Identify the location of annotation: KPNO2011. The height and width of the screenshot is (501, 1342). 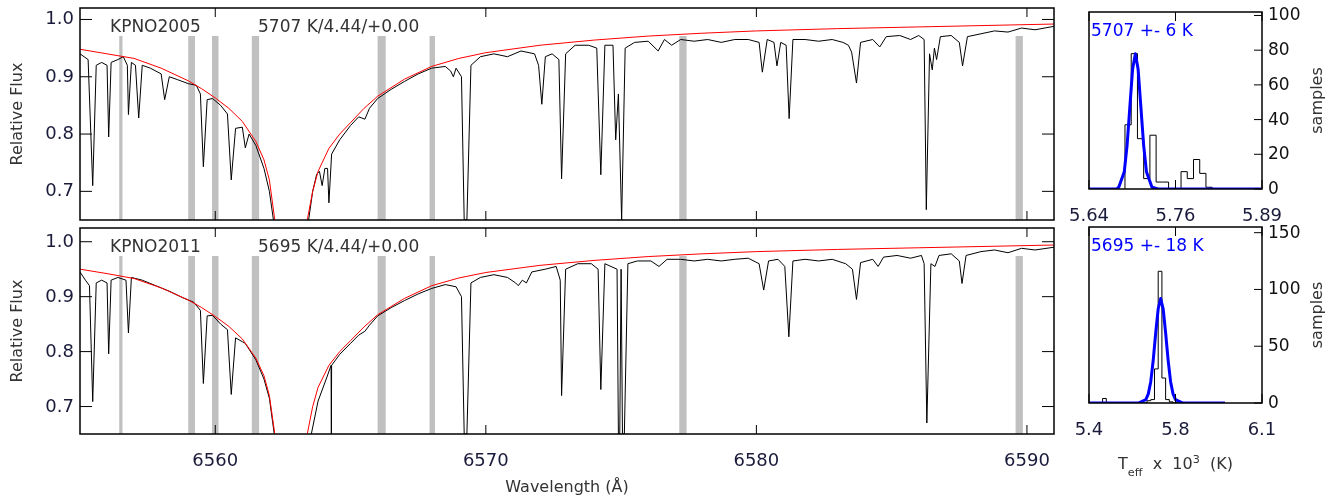
(155, 246).